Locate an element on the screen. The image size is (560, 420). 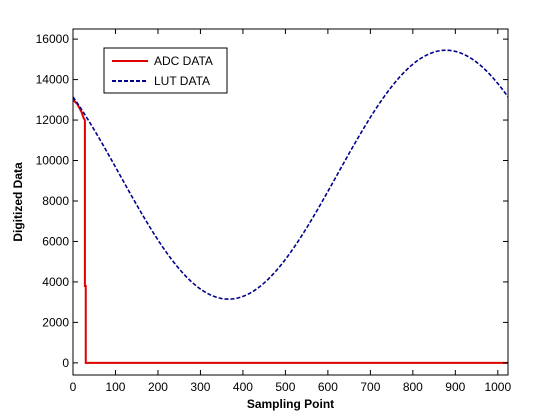
x-tick-label: 500 is located at coordinates (285, 387).